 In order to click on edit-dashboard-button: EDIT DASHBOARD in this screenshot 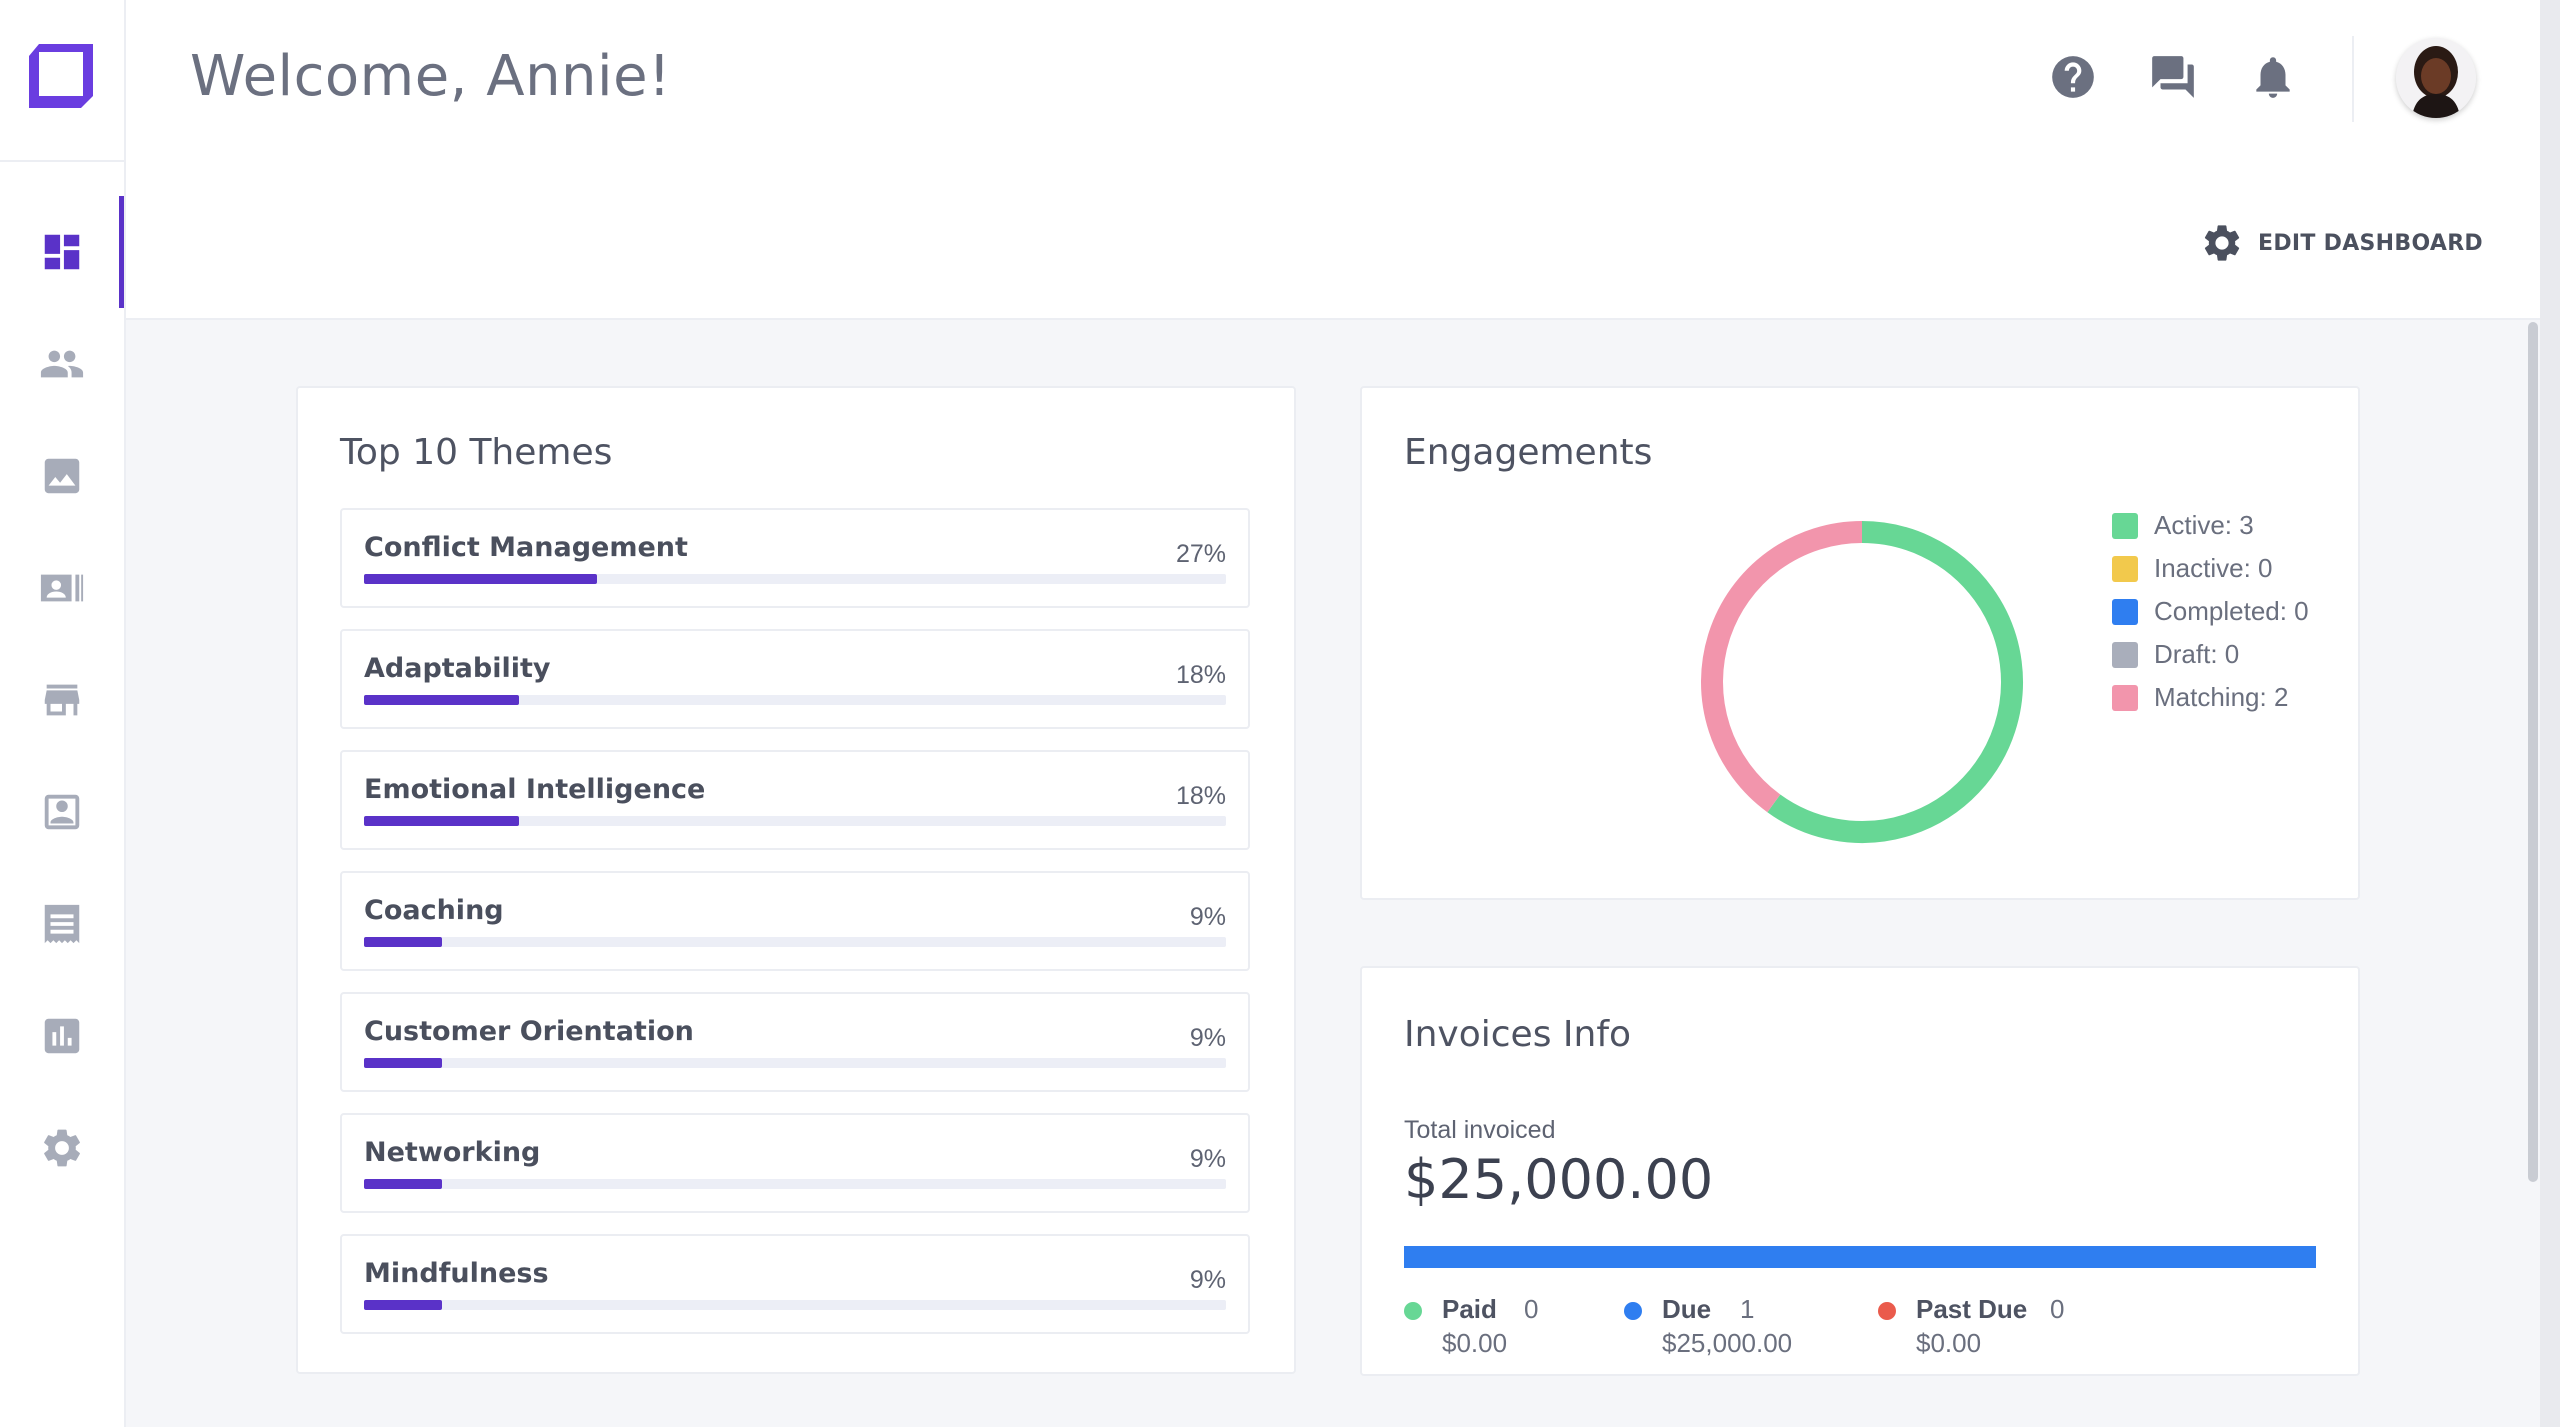, I will do `click(2341, 243)`.